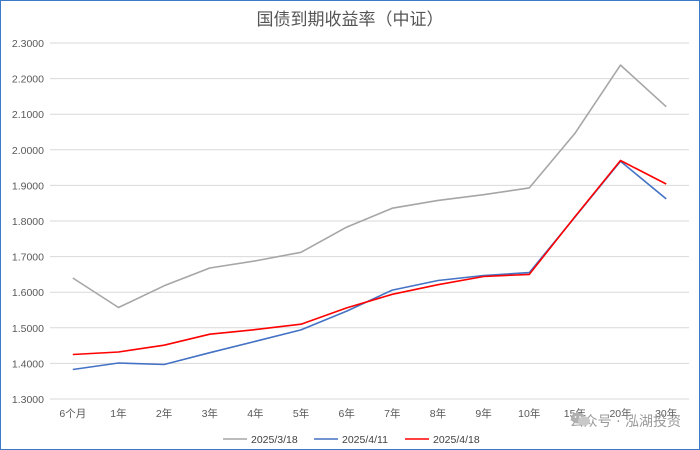 Image resolution: width=700 pixels, height=450 pixels. Describe the element at coordinates (28, 329) in the screenshot. I see `y-tick-label: 1.5000` at that location.